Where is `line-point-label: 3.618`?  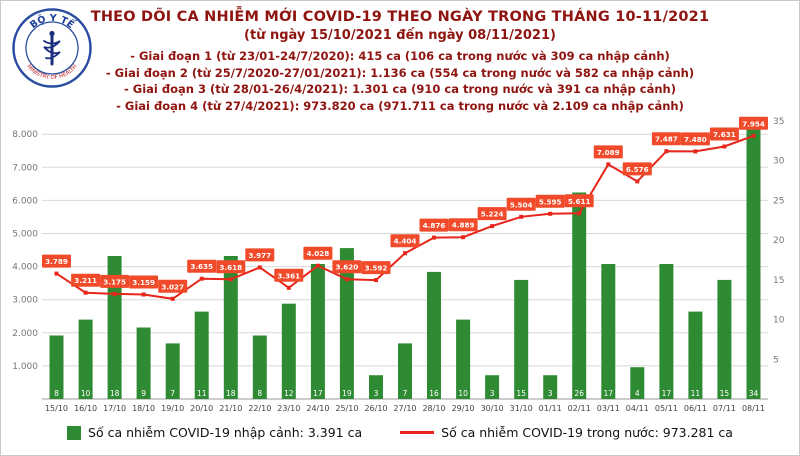
line-point-label: 3.618 is located at coordinates (230, 267).